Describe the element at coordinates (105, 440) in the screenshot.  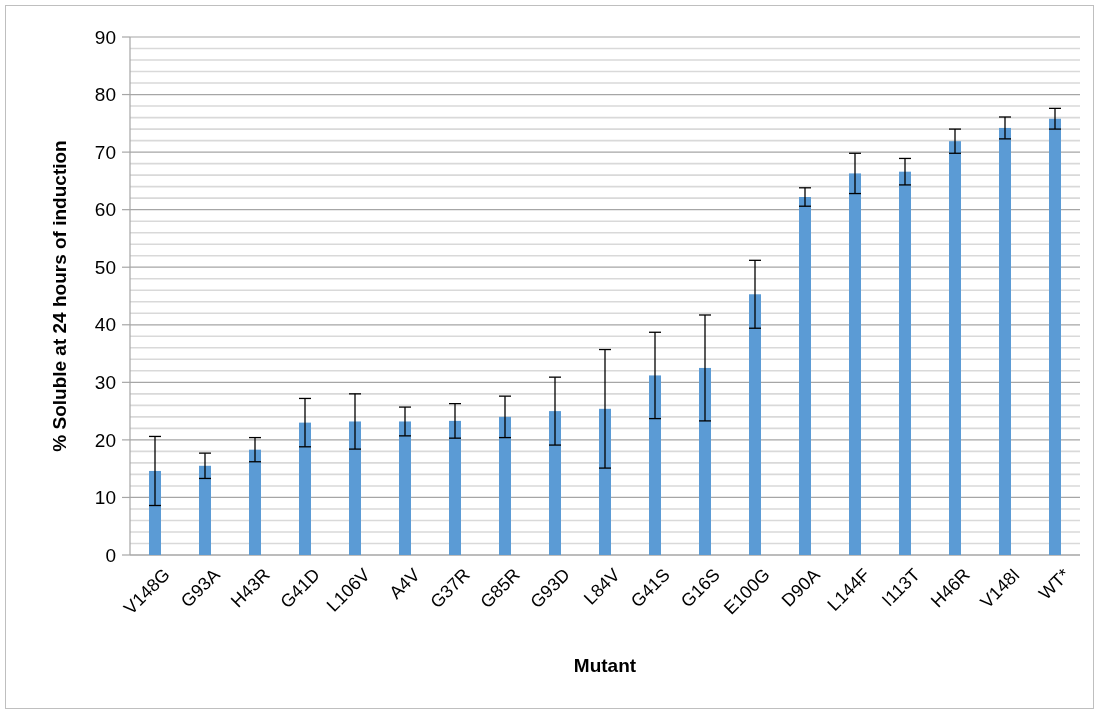
I see `y-tick-label: 20` at that location.